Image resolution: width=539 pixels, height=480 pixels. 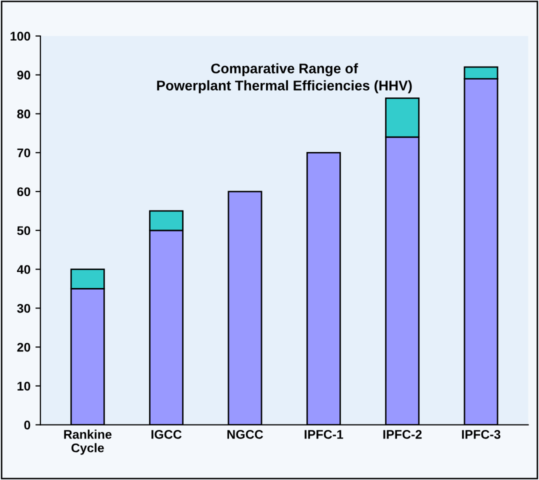 What do you see at coordinates (27, 425) in the screenshot?
I see `y-tick-label: 0` at bounding box center [27, 425].